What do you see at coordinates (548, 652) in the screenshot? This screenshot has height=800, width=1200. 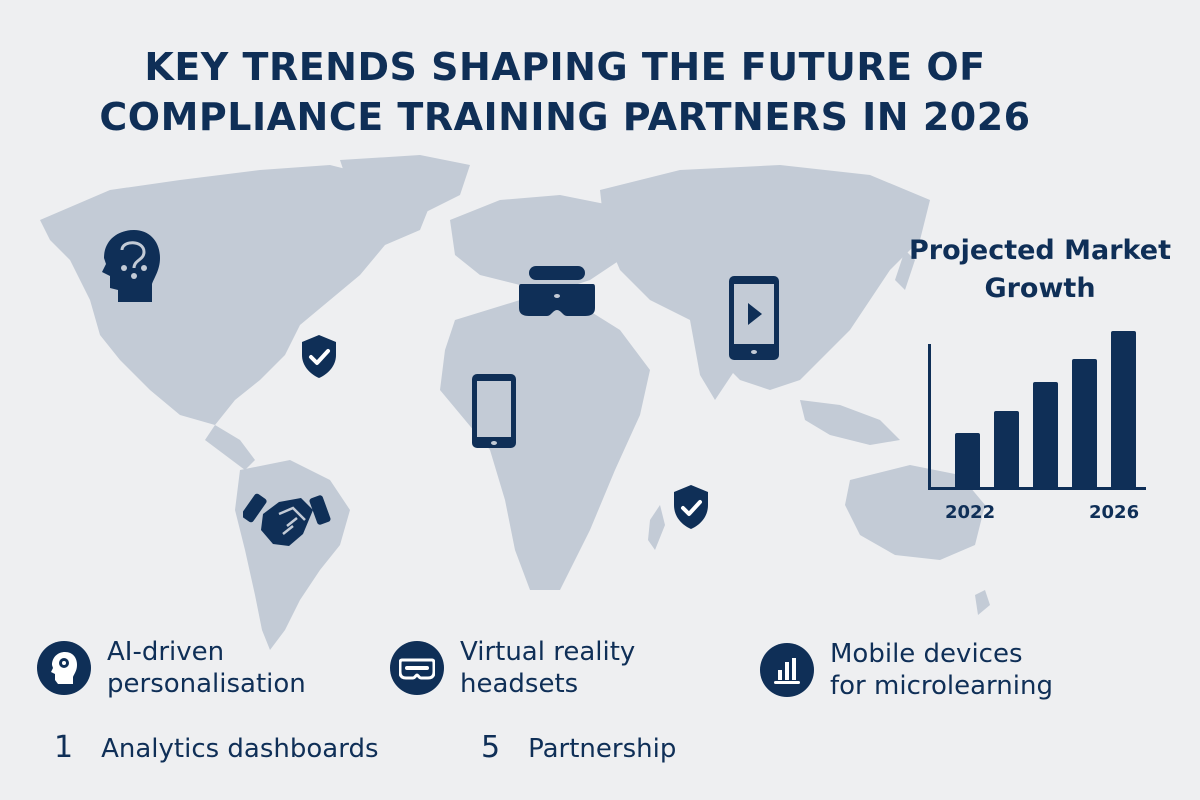 I see `legend-label-line1: Virtual reality` at bounding box center [548, 652].